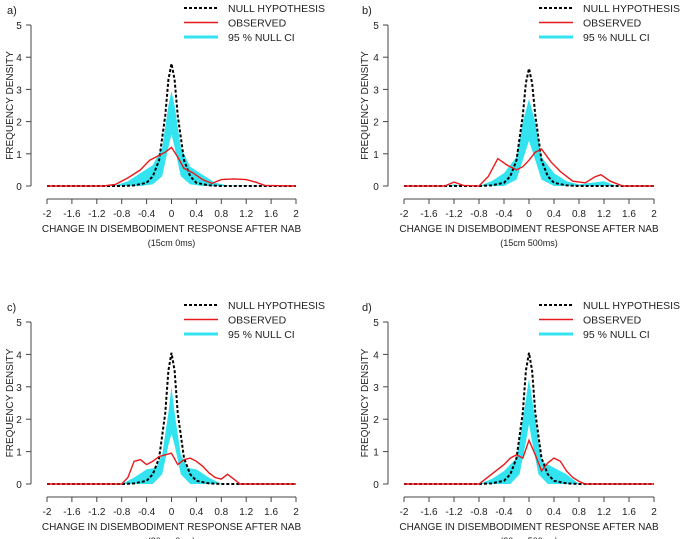 This screenshot has width=680, height=539. Describe the element at coordinates (12, 11) in the screenshot. I see `panel-label: a)` at that location.